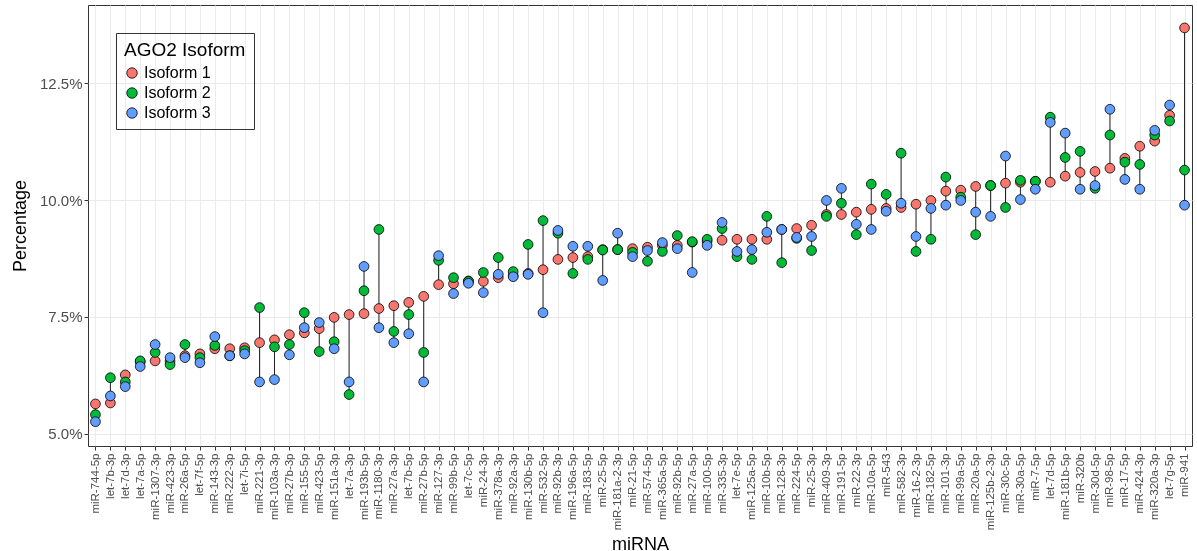 This screenshot has height=551, width=1197. I want to click on x-tick-label: miR-92b-5p, so click(676, 483).